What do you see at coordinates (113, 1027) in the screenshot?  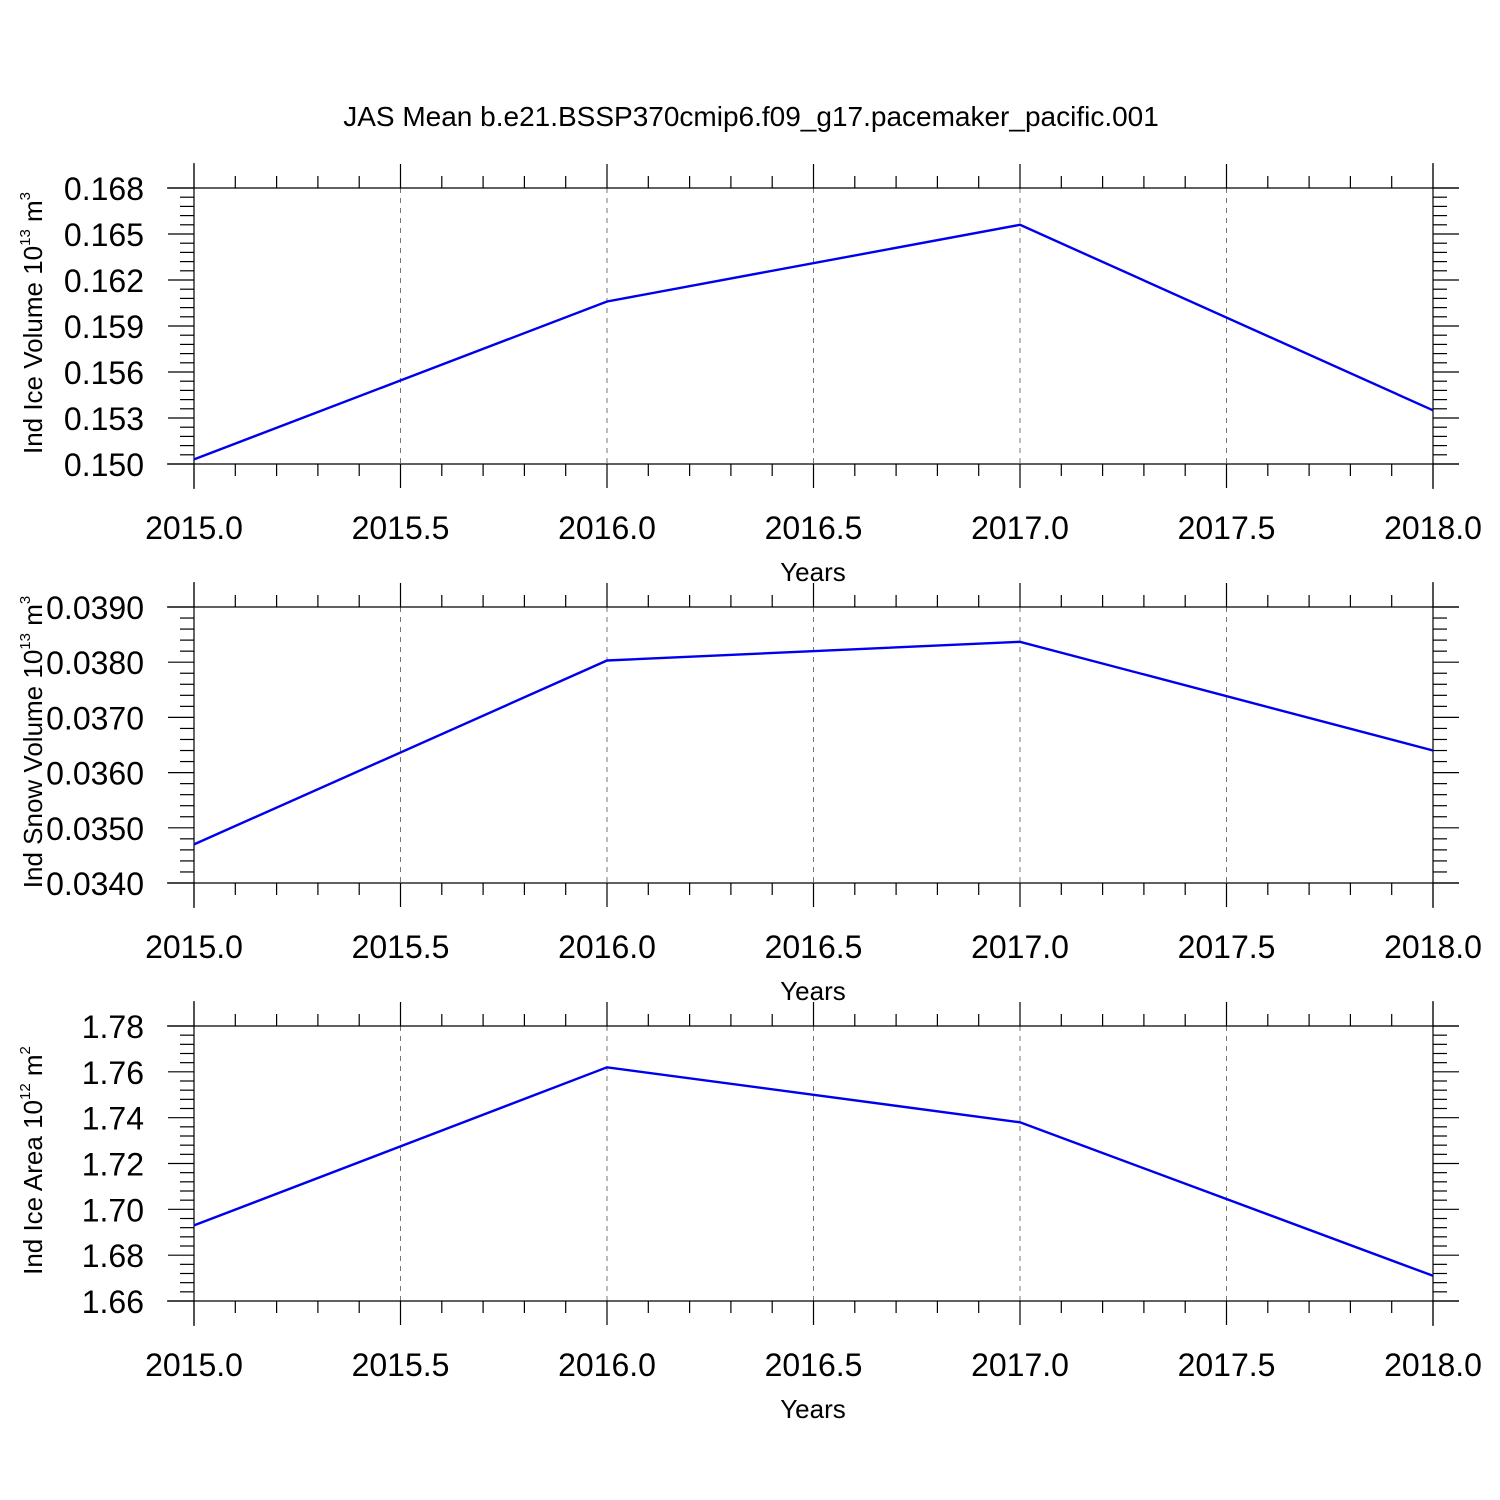 I see `y-tick-label: 1.78` at bounding box center [113, 1027].